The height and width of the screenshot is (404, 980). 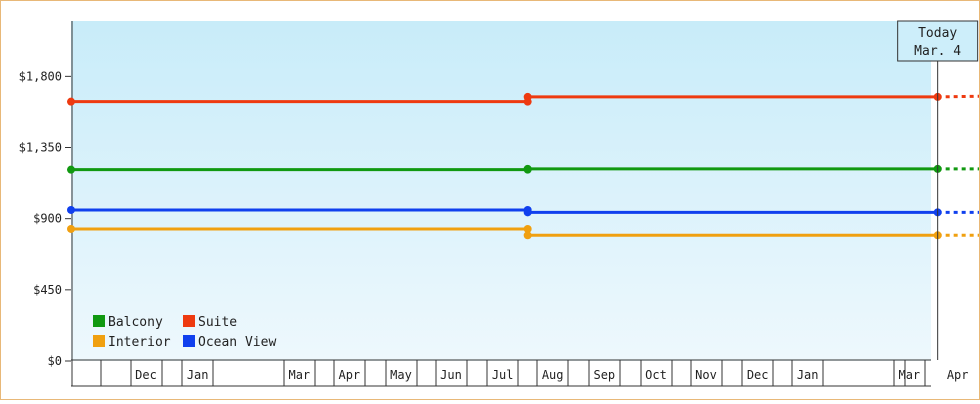 What do you see at coordinates (604, 375) in the screenshot?
I see `x-tick-label: Sep` at bounding box center [604, 375].